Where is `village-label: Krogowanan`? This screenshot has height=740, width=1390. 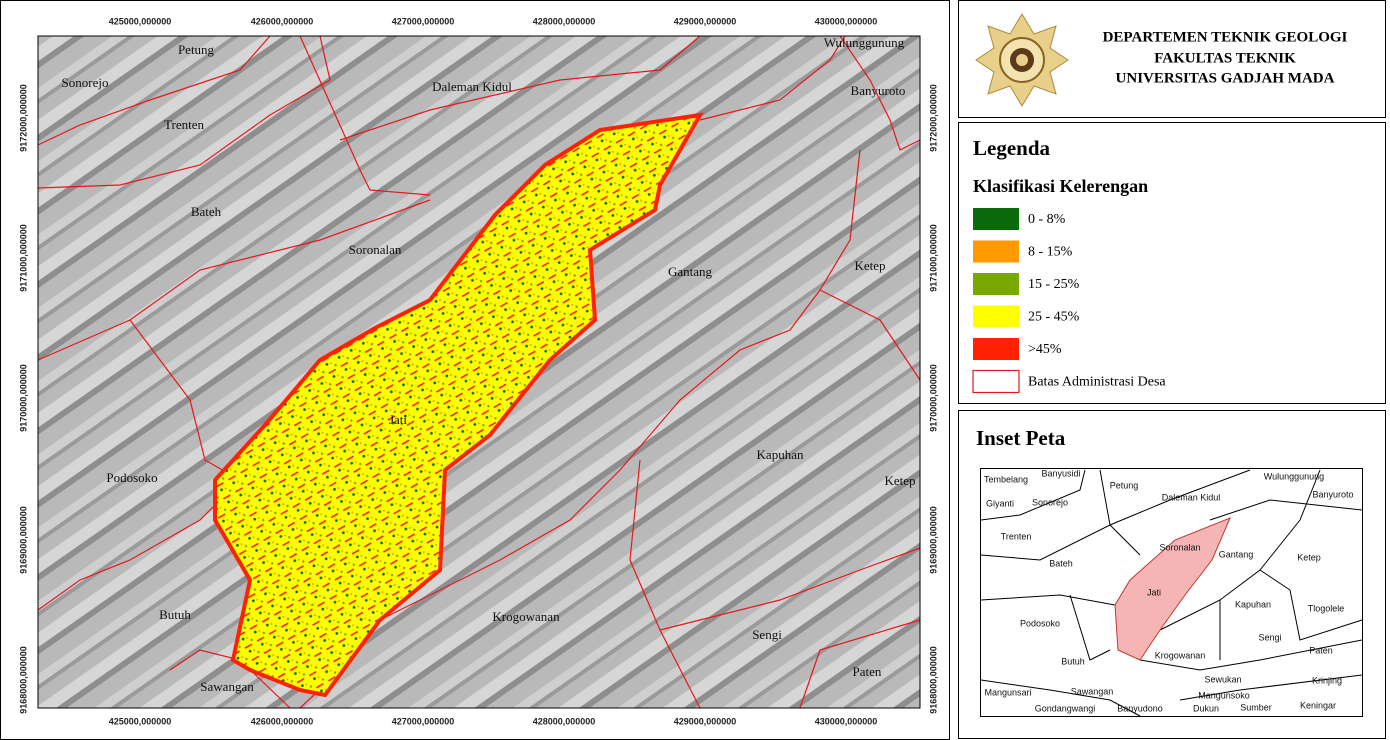 village-label: Krogowanan is located at coordinates (526, 616).